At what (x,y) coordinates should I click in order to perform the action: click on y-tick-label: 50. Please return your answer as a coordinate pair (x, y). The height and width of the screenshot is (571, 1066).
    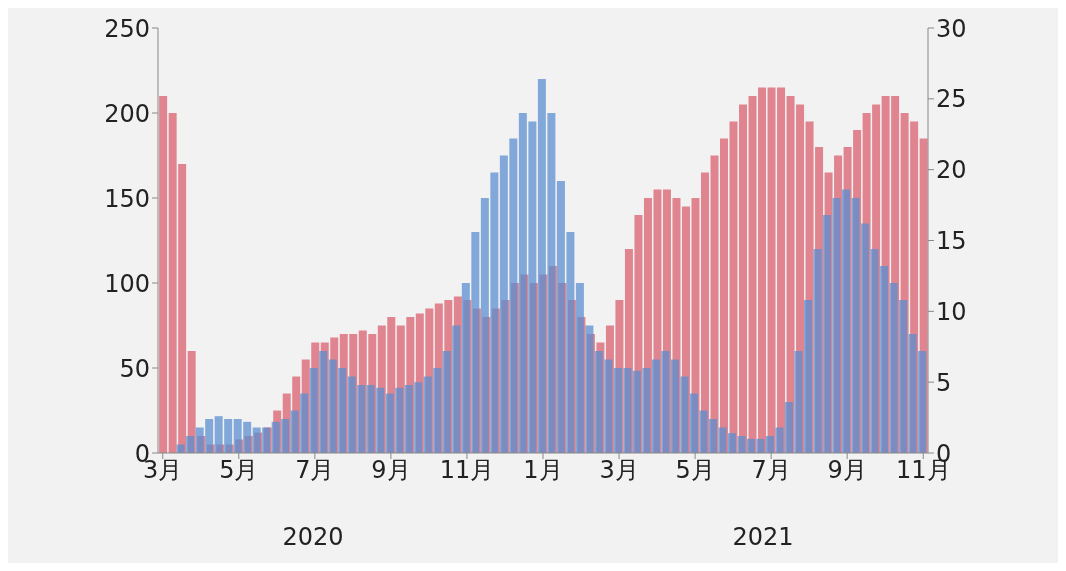
    Looking at the image, I should click on (134, 368).